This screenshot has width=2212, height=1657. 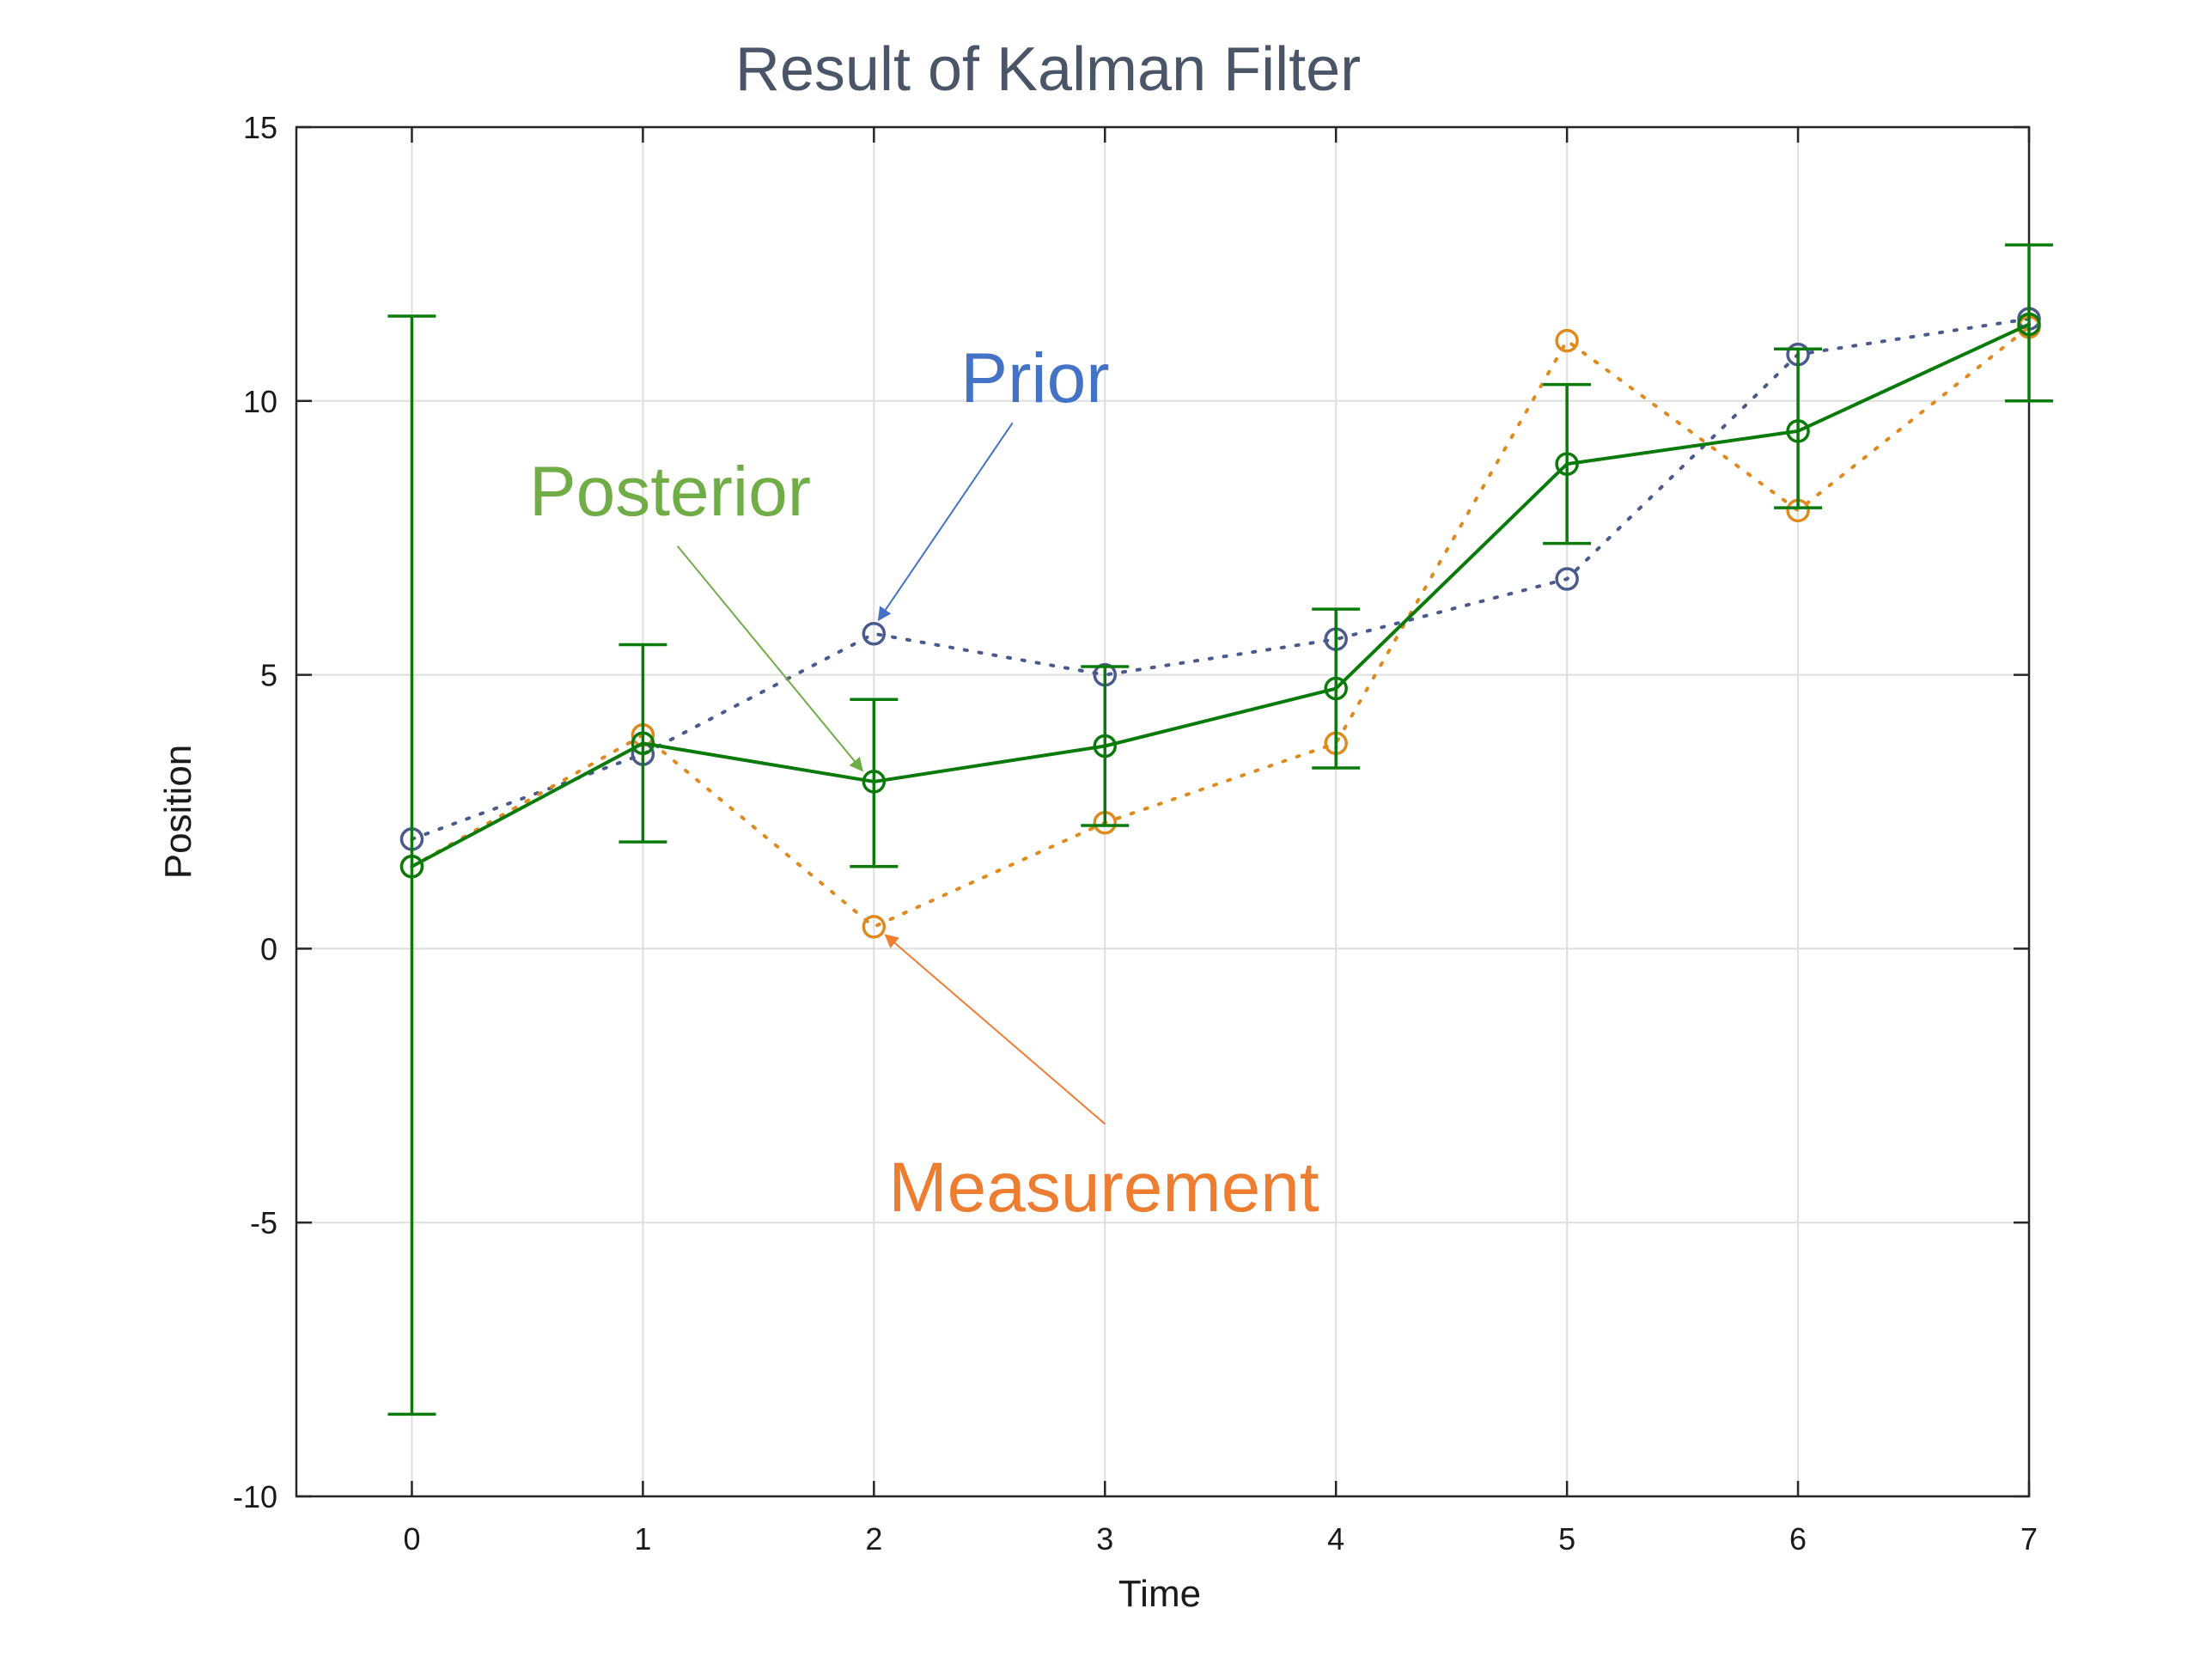 What do you see at coordinates (411, 1538) in the screenshot?
I see `x-tick-label: 0` at bounding box center [411, 1538].